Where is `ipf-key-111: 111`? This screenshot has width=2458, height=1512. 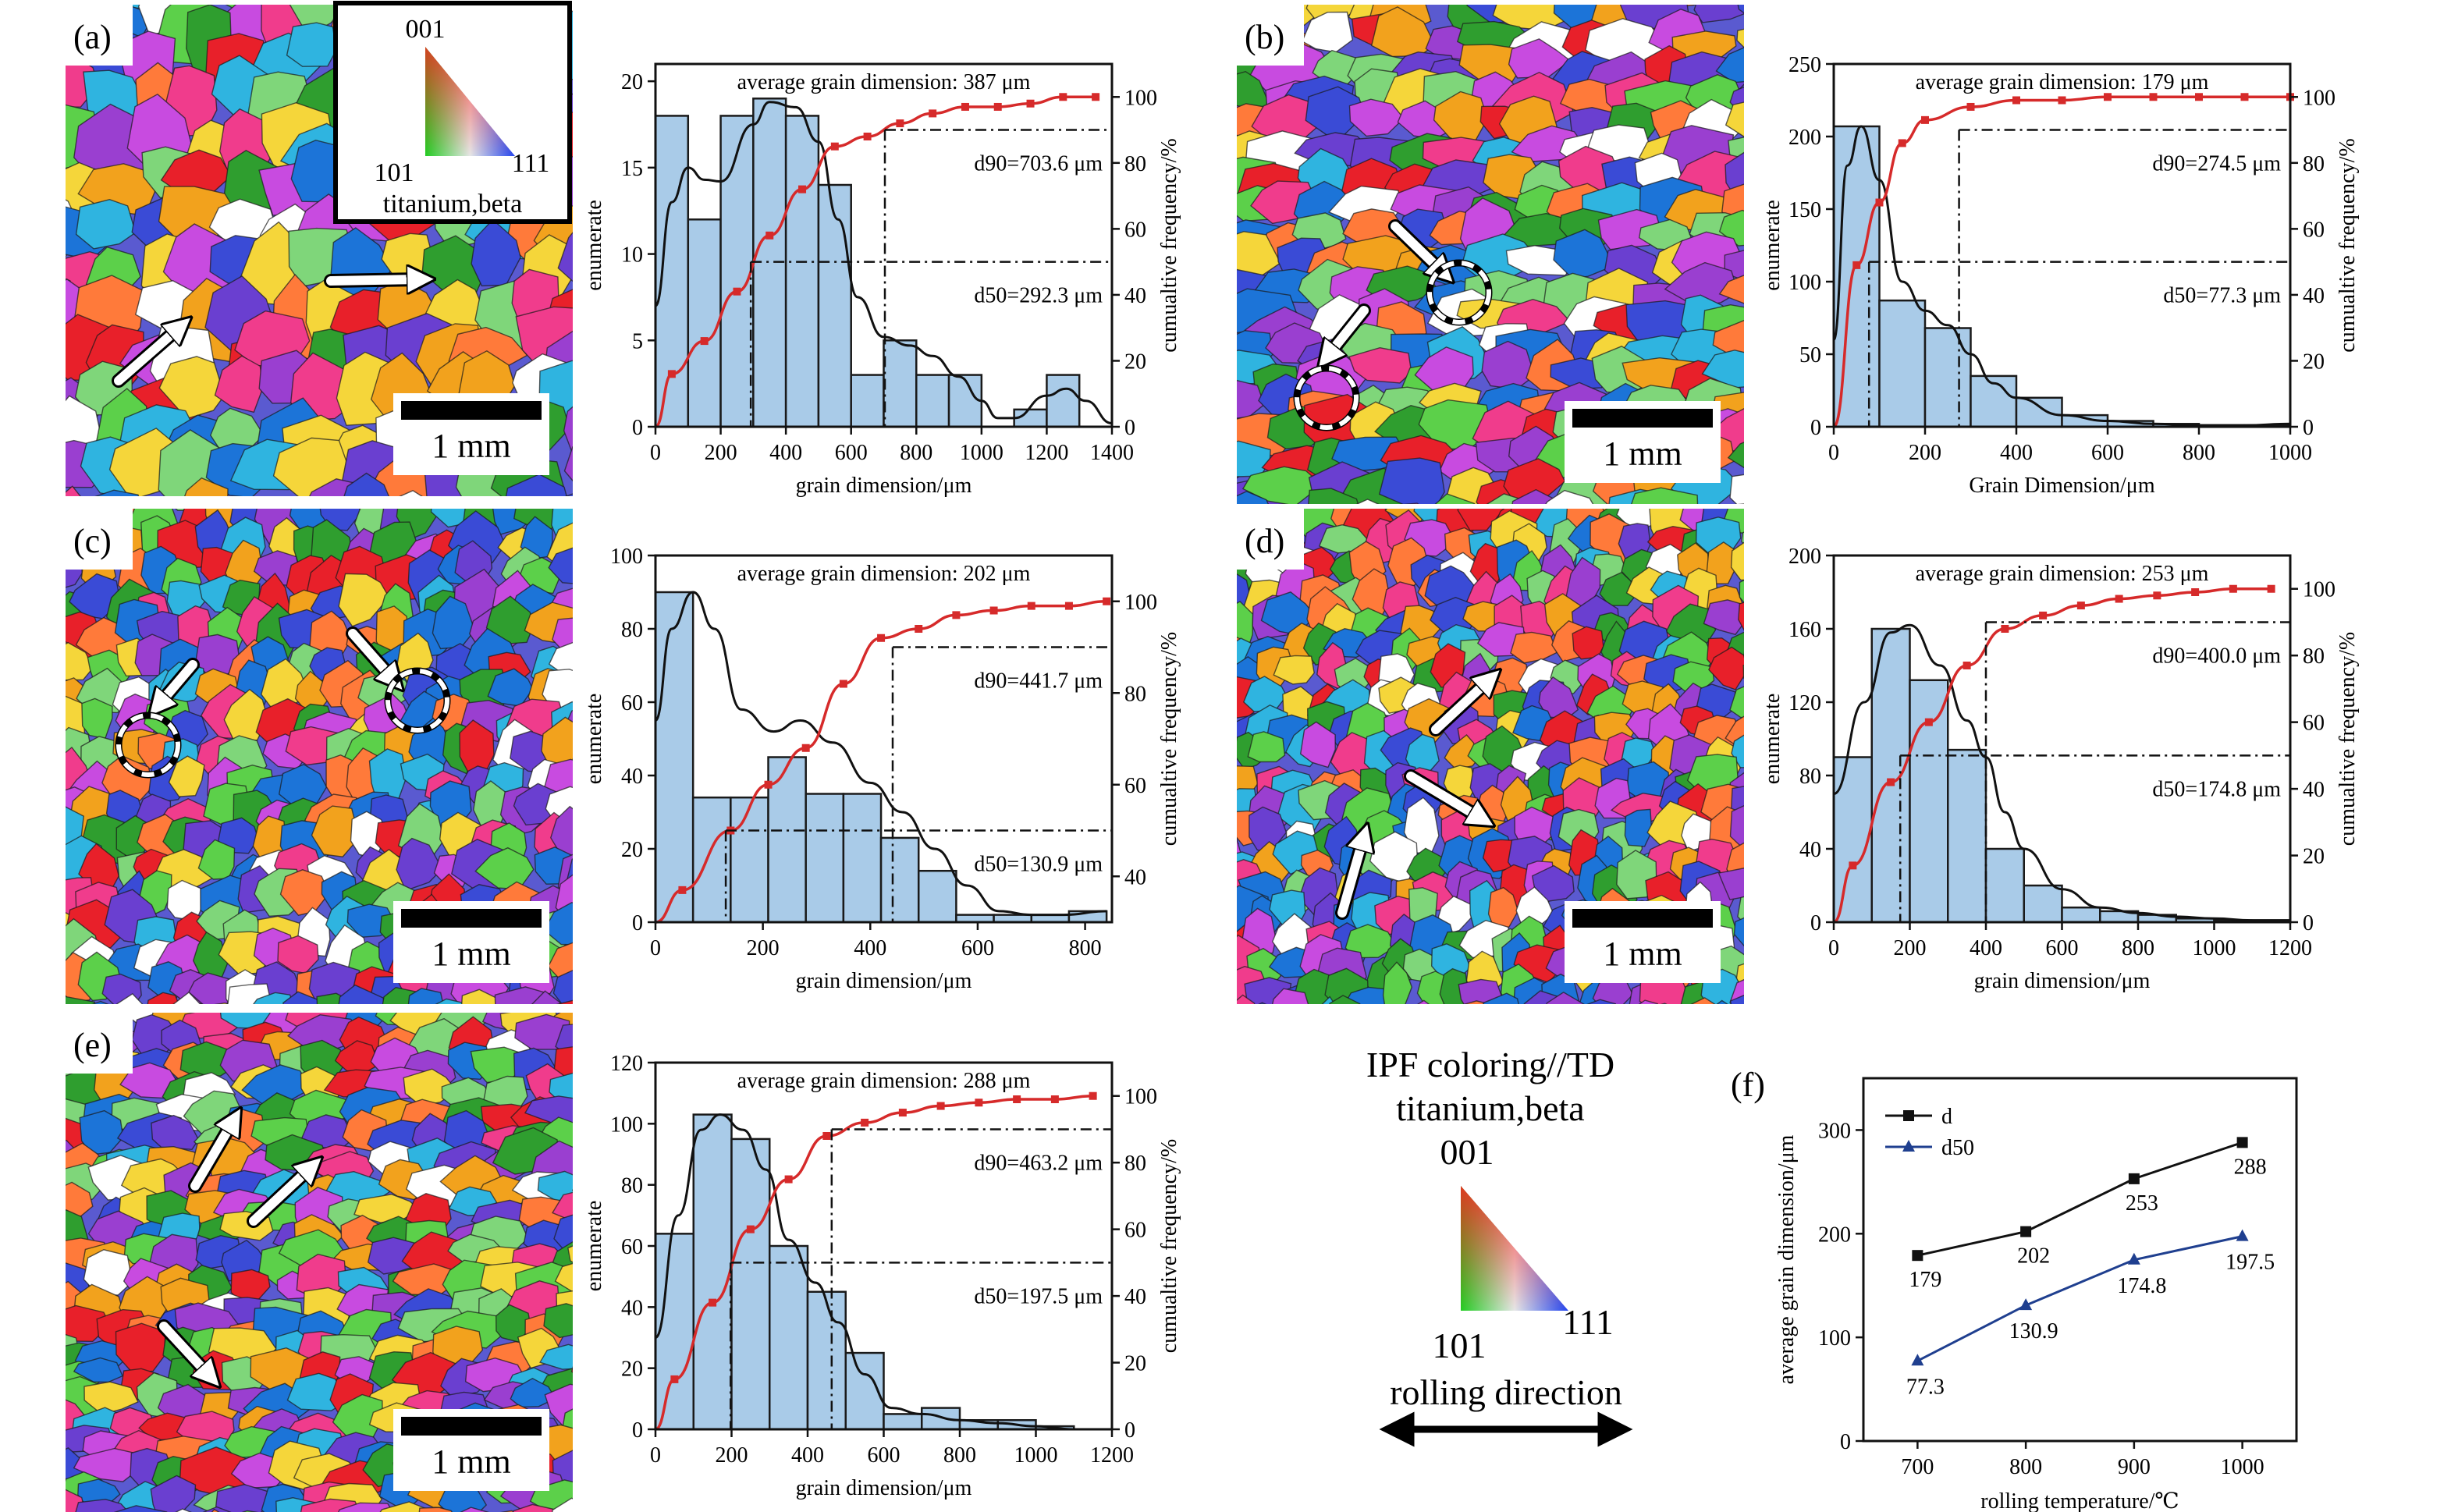
ipf-key-111: 111 is located at coordinates (530, 163).